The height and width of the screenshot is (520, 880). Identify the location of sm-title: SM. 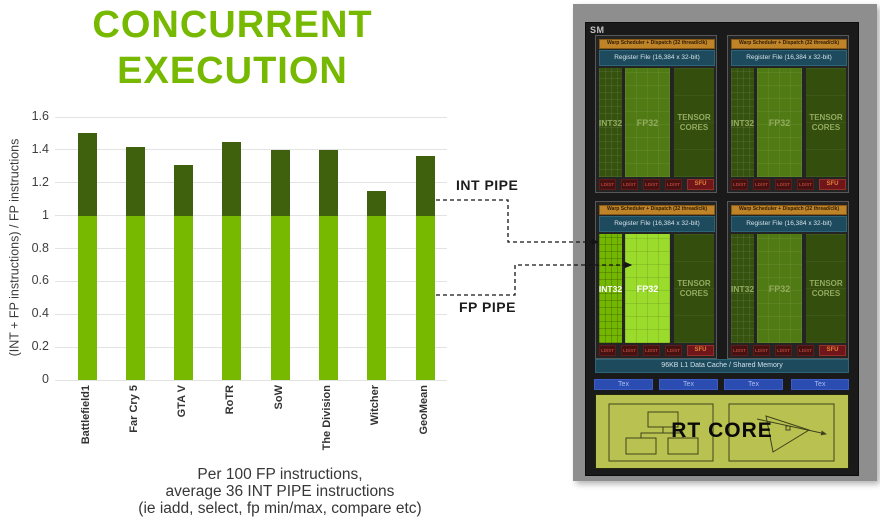
(597, 30).